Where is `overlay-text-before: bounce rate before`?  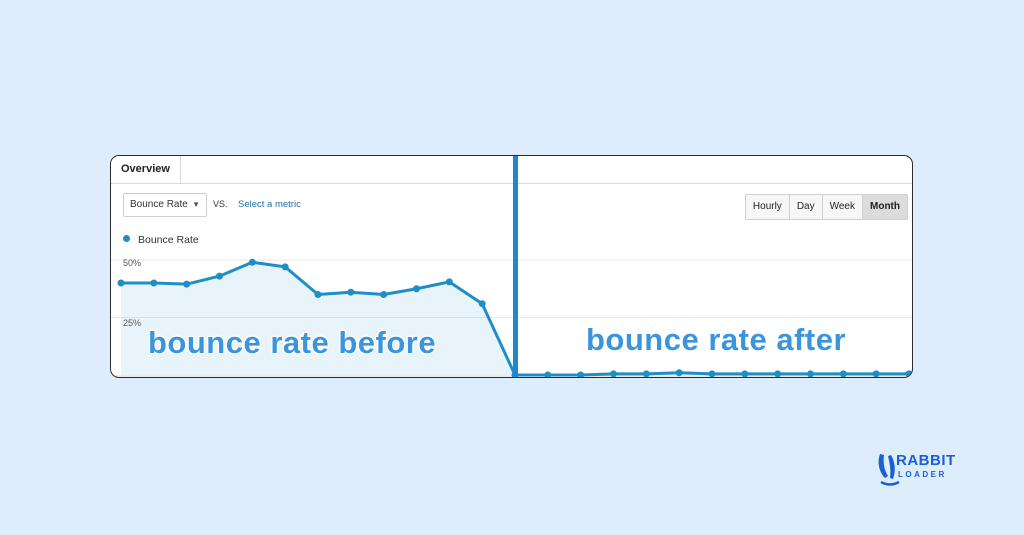
overlay-text-before: bounce rate before is located at coordinates (292, 342).